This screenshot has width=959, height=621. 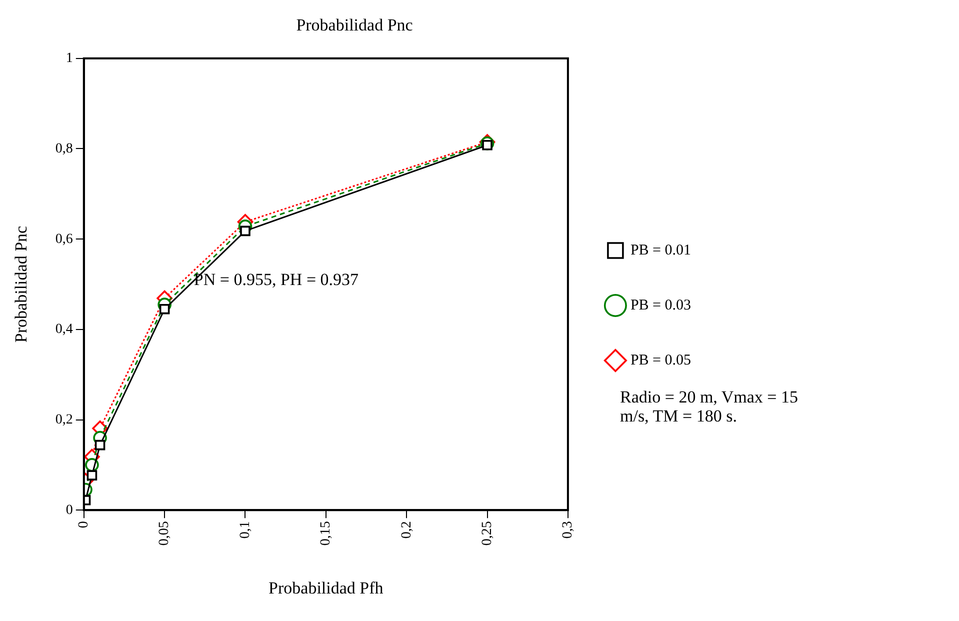 What do you see at coordinates (21, 284) in the screenshot?
I see `y-axis-title: Probabilidad Pnc` at bounding box center [21, 284].